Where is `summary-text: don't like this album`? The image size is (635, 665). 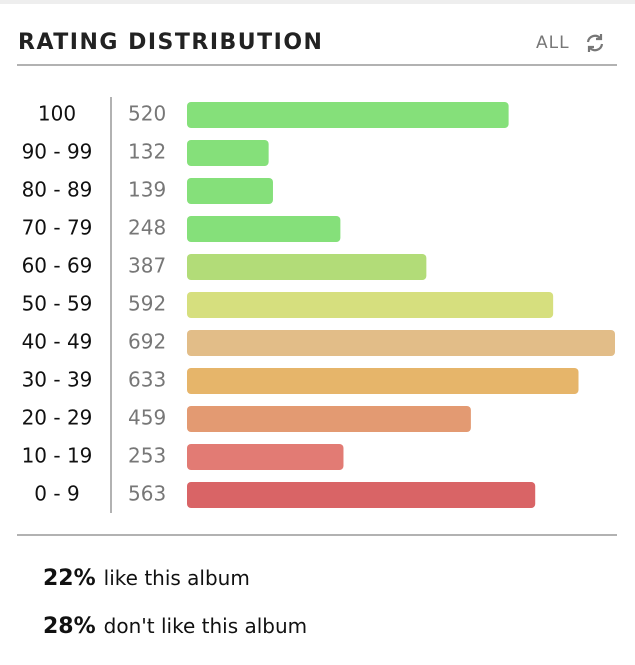
summary-text: don't like this album is located at coordinates (205, 626).